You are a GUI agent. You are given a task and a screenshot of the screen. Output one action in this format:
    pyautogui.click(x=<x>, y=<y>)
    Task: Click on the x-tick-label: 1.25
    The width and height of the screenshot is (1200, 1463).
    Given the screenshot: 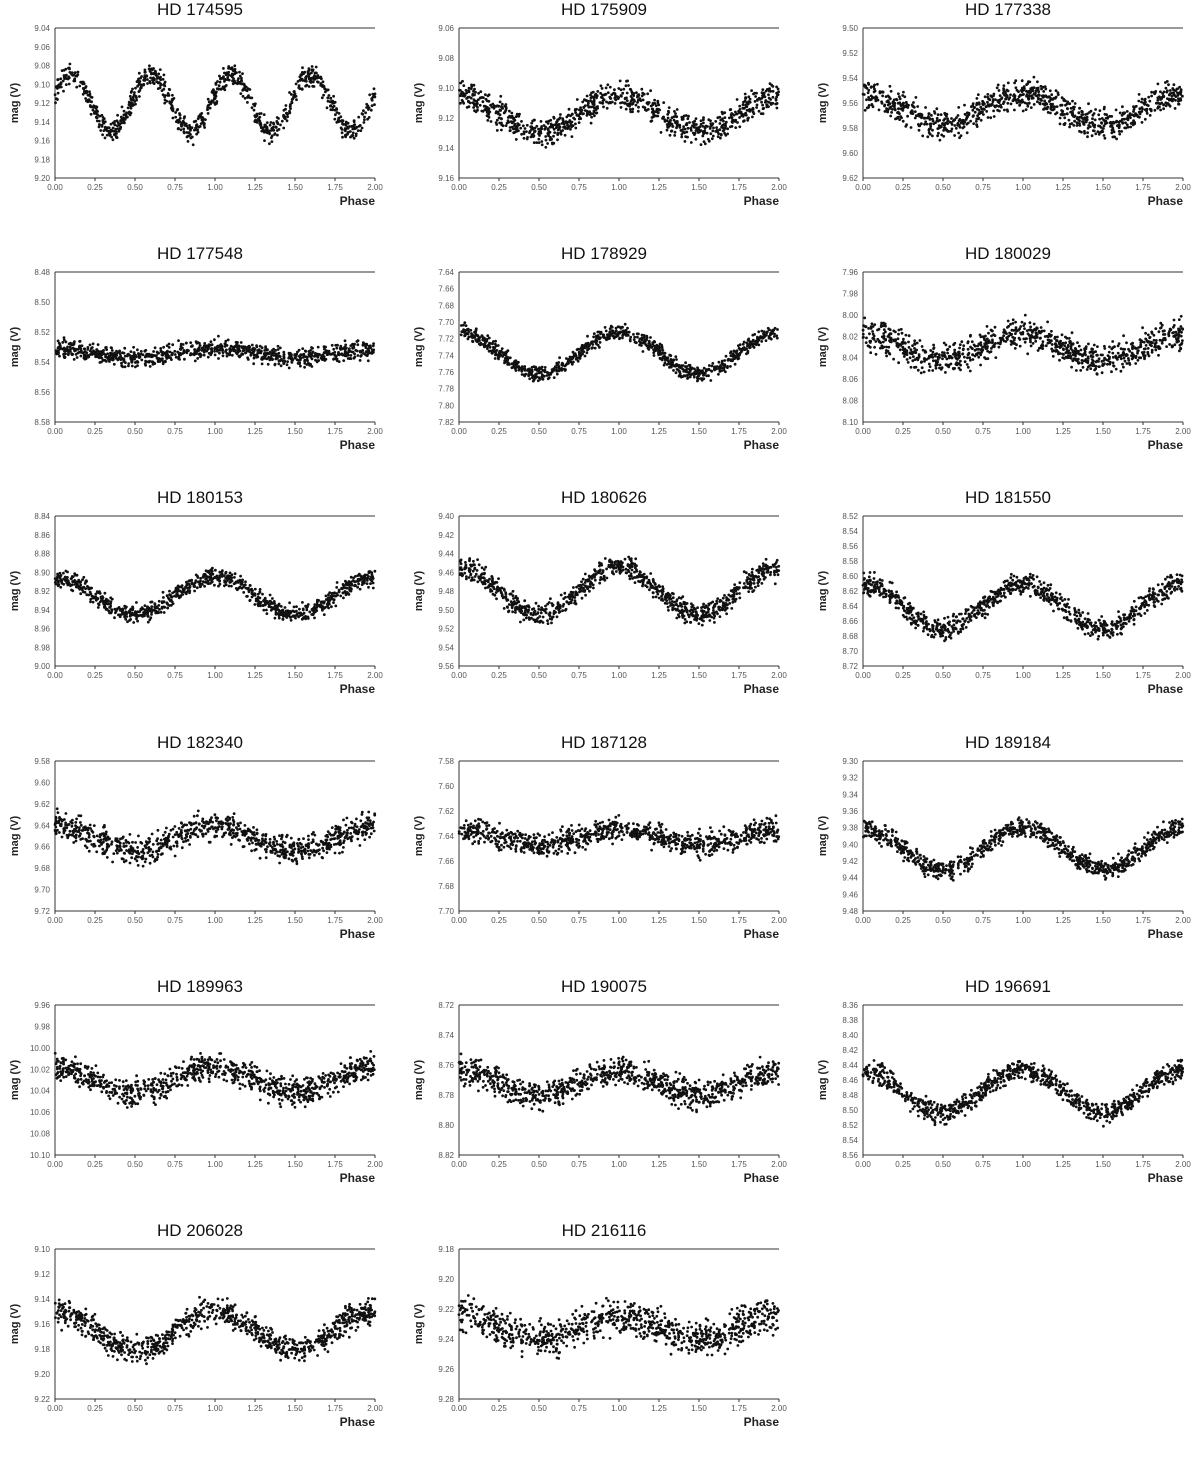 What is the action you would take?
    pyautogui.click(x=659, y=431)
    